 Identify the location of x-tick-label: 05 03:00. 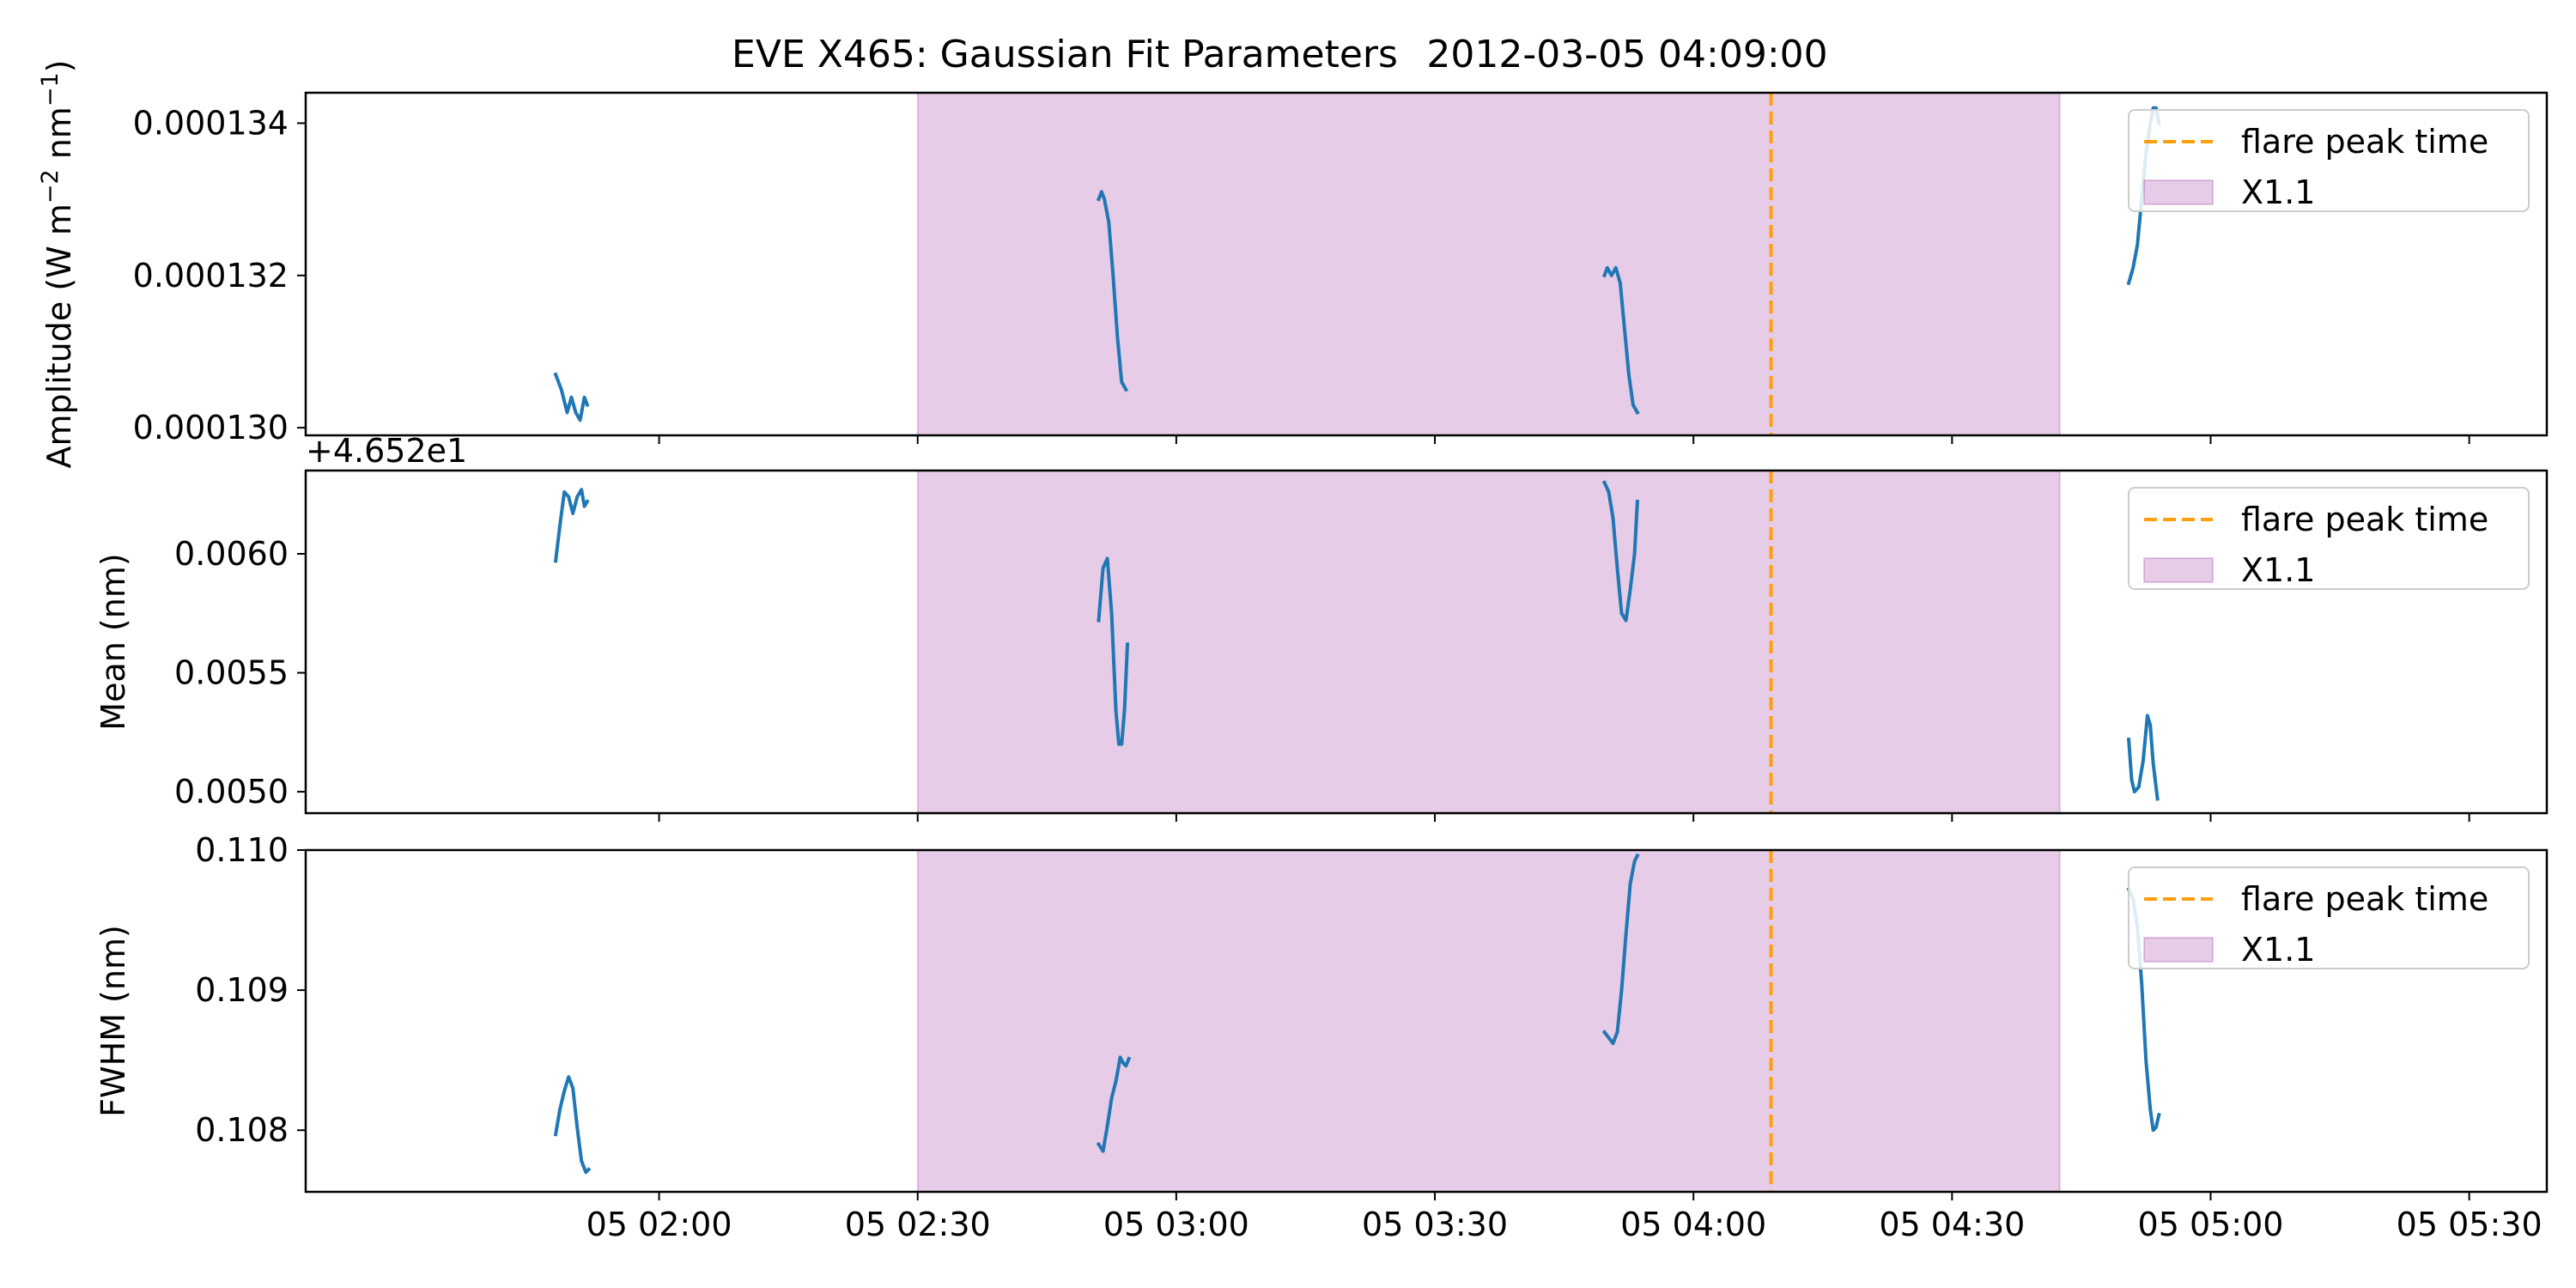
(1176, 1224).